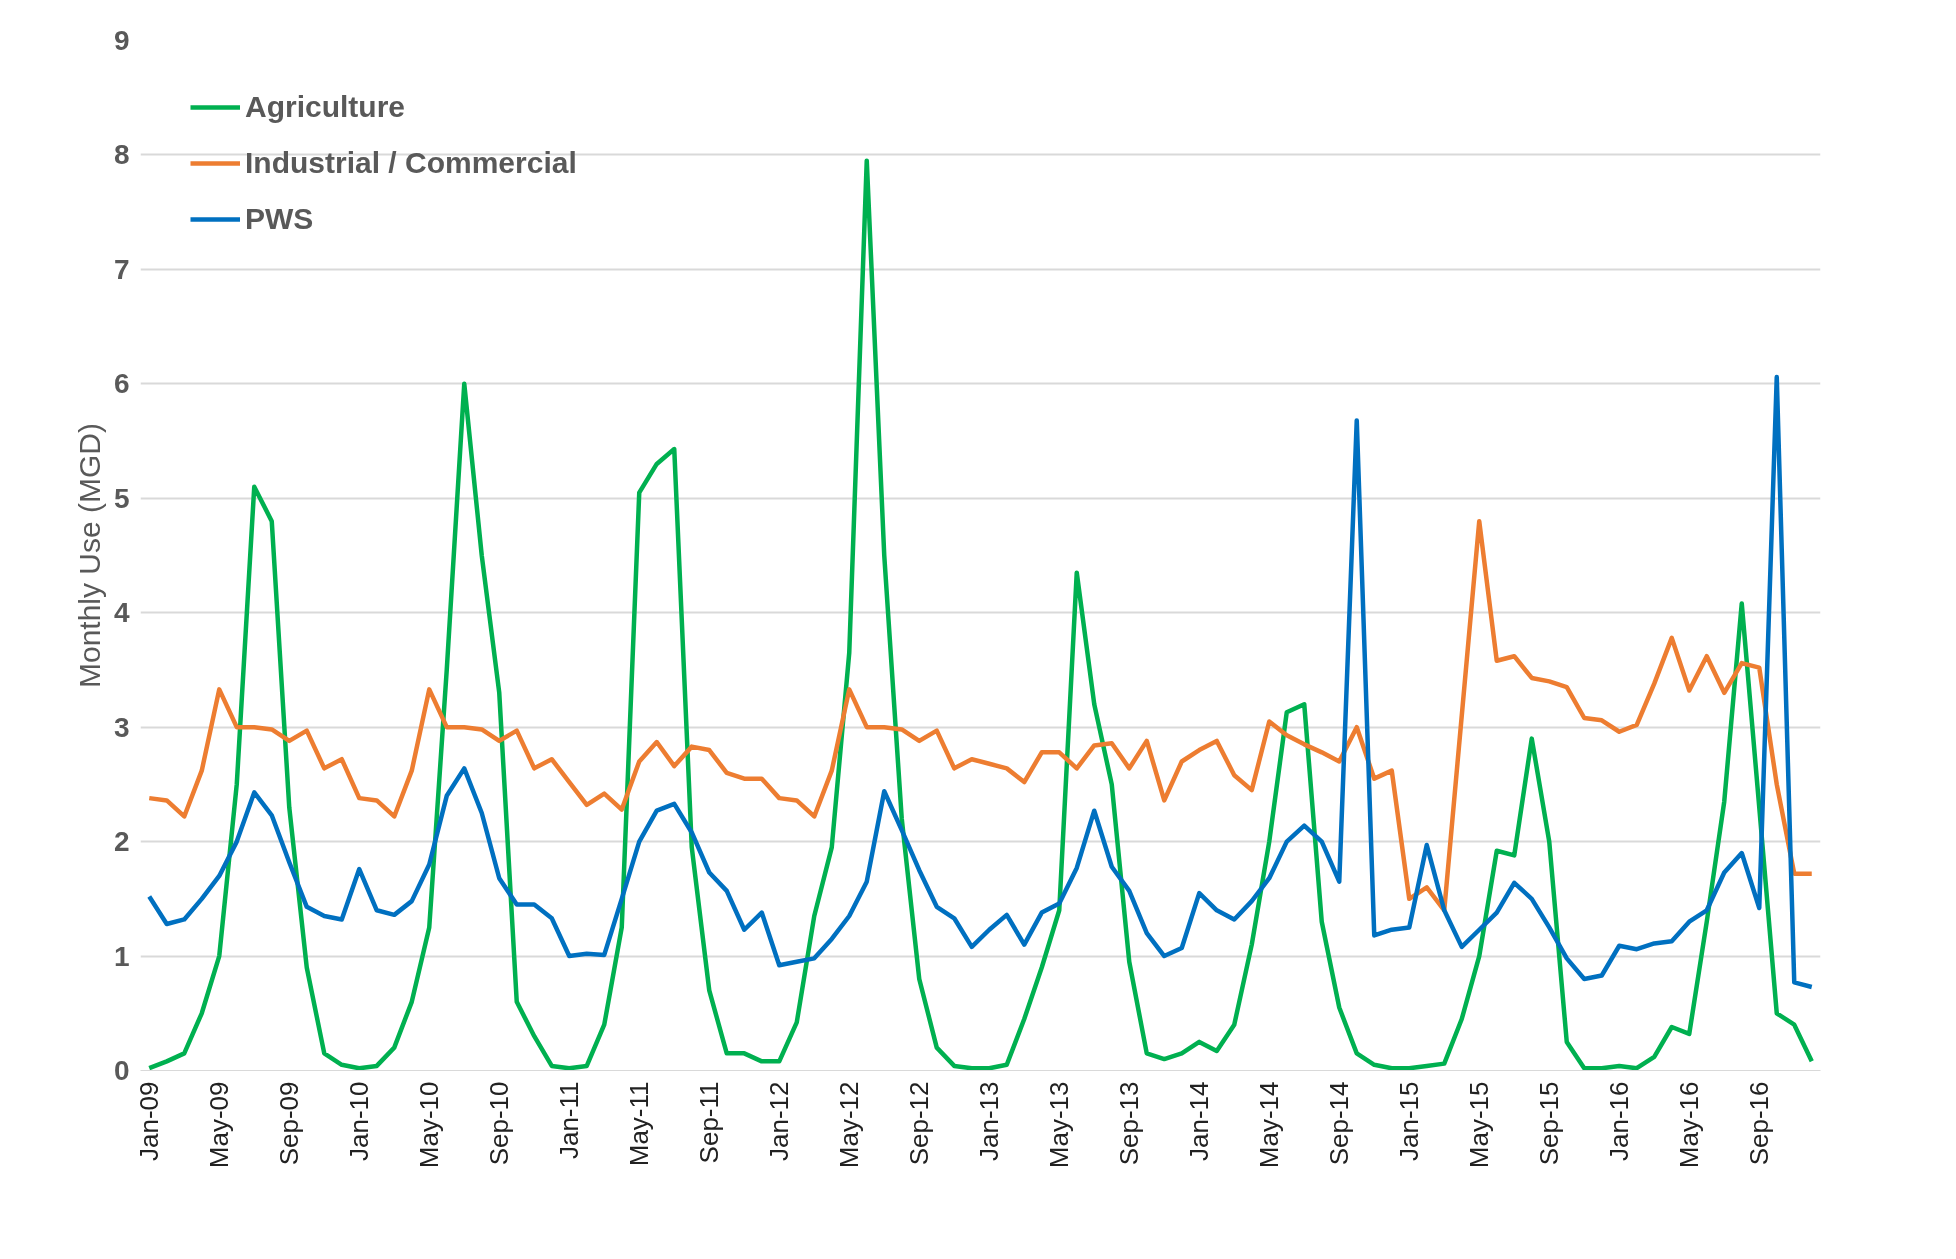  I want to click on y-tick-label: 8, so click(121, 155).